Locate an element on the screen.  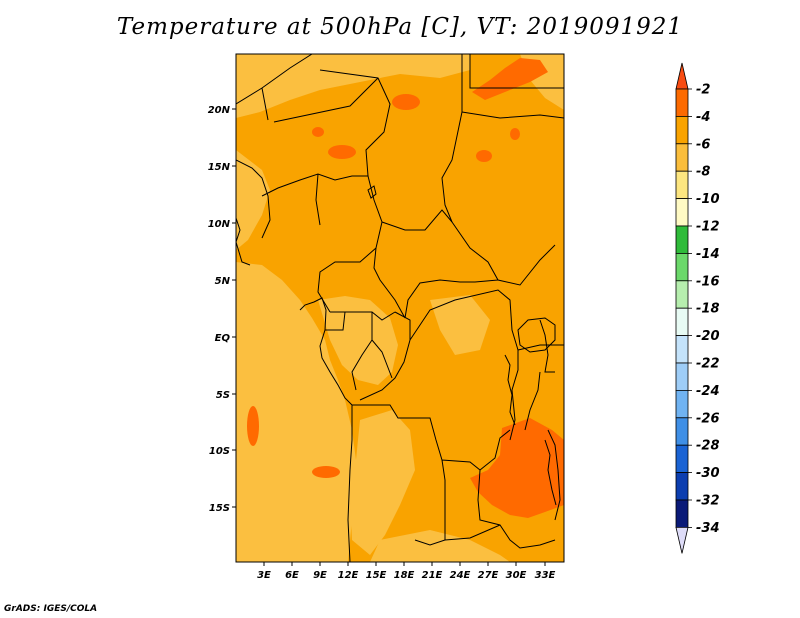
lake-victoria is located at coordinates (536, 335).